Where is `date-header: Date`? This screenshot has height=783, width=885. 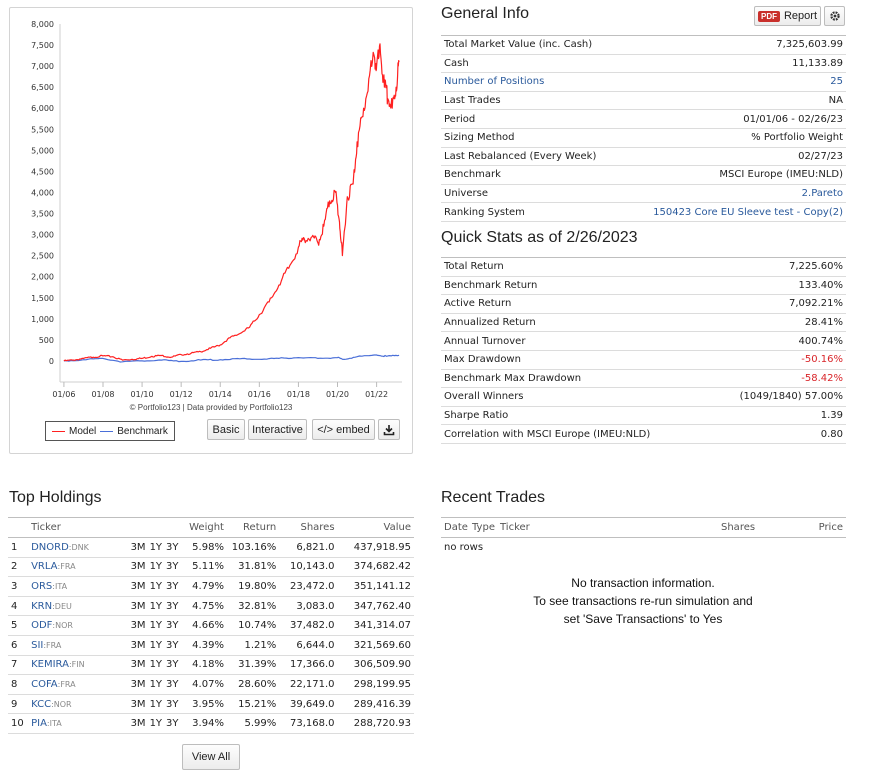 date-header: Date is located at coordinates (456, 527).